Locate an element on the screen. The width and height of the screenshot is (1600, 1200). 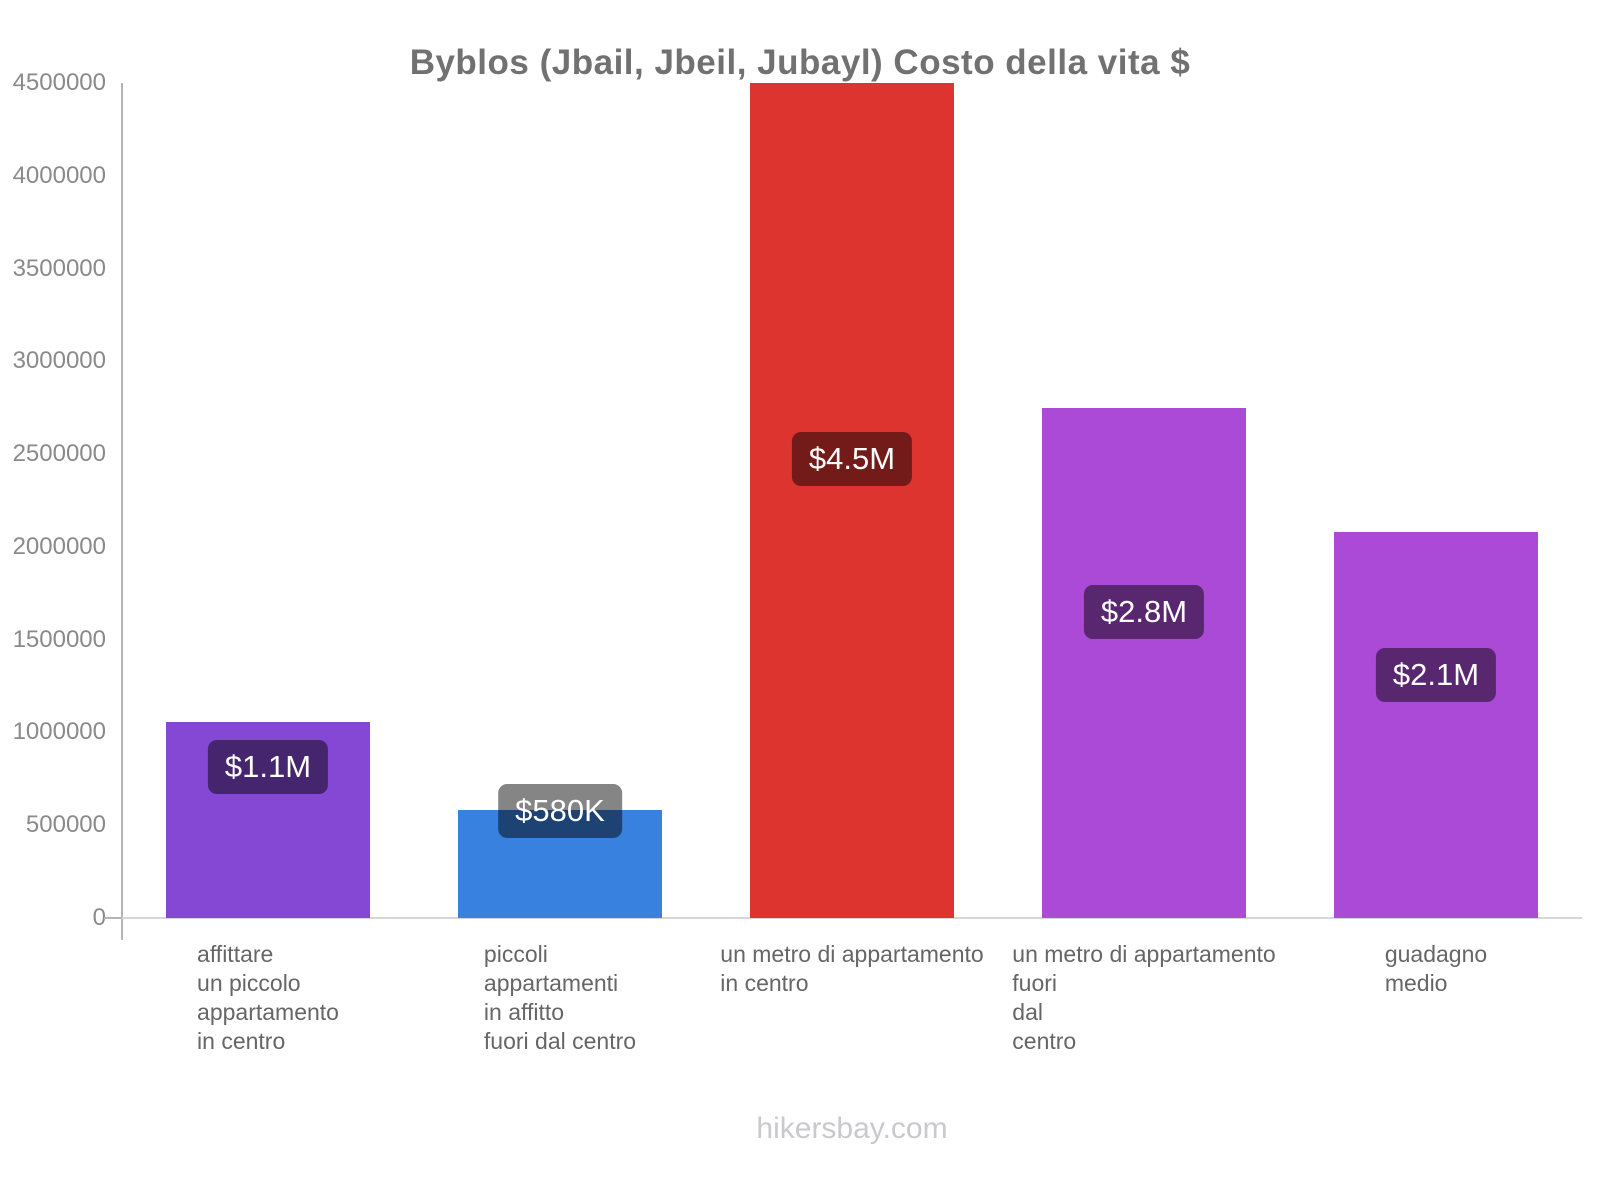
category-label: un metro di appartamento in centro is located at coordinates (852, 969).